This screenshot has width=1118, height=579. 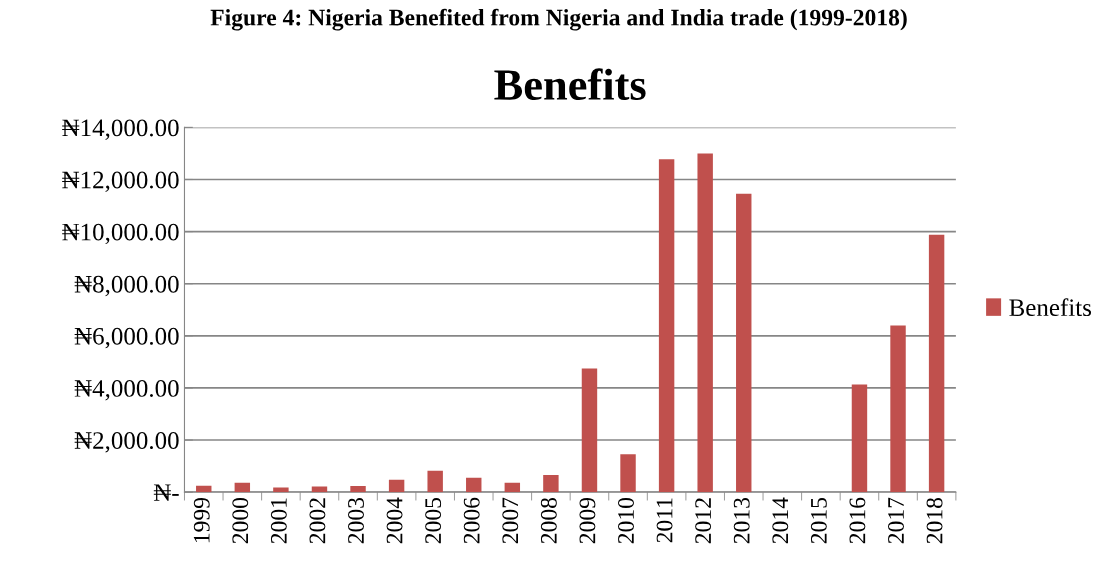 What do you see at coordinates (278, 521) in the screenshot?
I see `x-tick-label: 2001` at bounding box center [278, 521].